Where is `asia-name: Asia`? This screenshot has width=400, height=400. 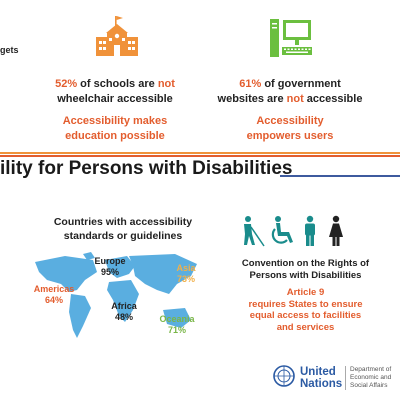 asia-name: Asia is located at coordinates (186, 268).